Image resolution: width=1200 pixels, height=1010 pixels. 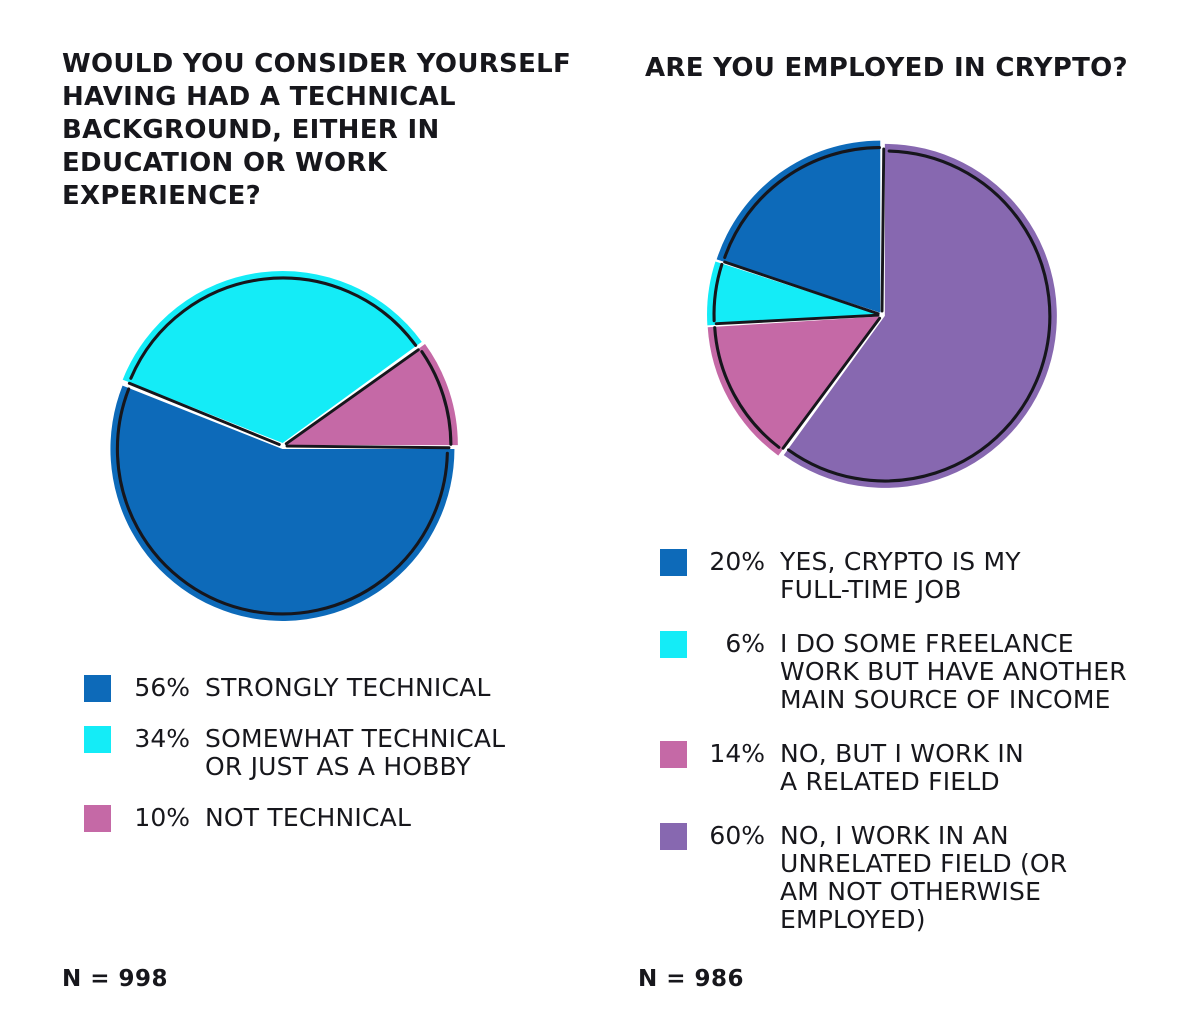 I want to click on pie-chart-employed-in-crypto, so click(x=882, y=314).